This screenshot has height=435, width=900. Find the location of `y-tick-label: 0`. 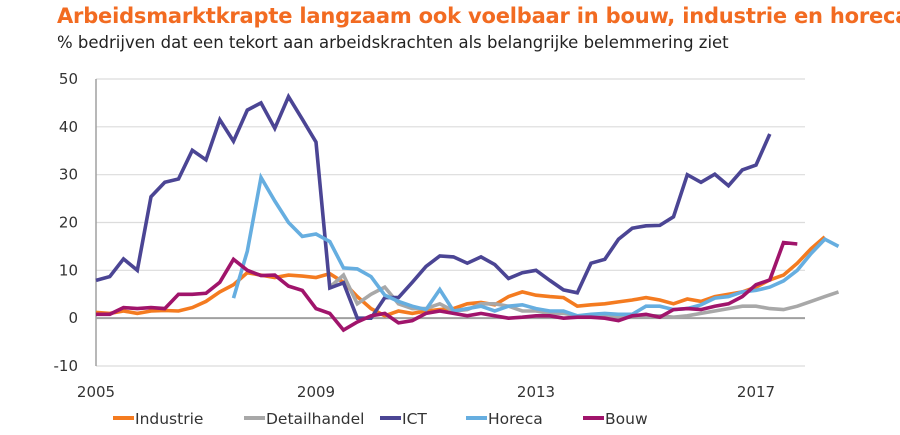

y-tick-label: 0 is located at coordinates (73, 318).